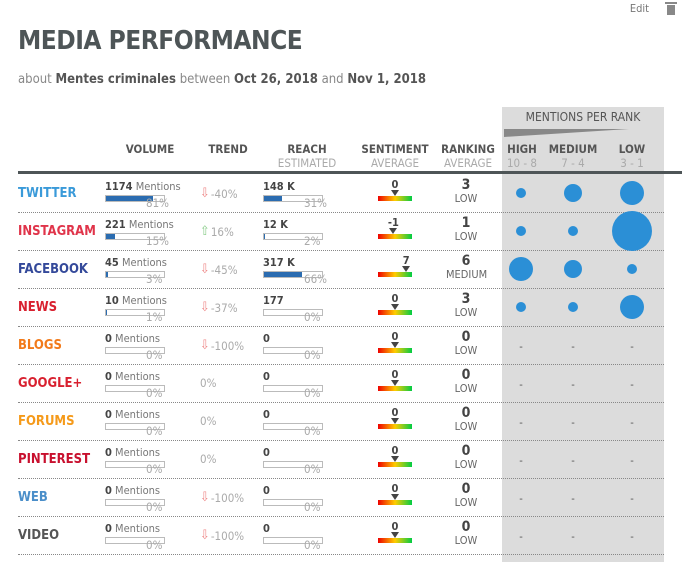  What do you see at coordinates (387, 79) in the screenshot?
I see `subtitle-end-date: Nov 1, 2018` at bounding box center [387, 79].